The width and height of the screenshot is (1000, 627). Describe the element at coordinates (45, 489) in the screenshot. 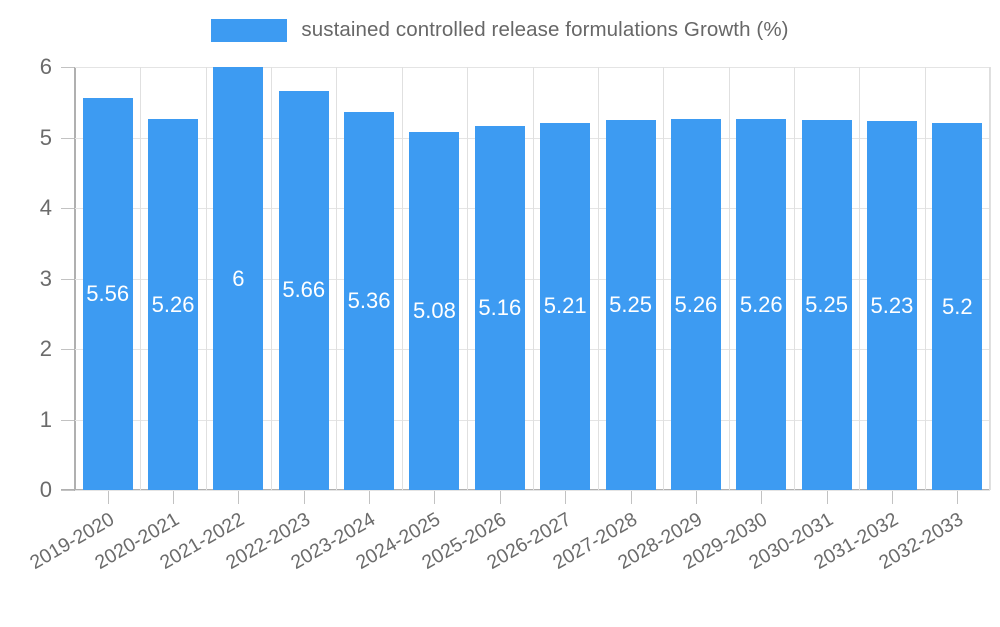

I see `y-tick-label: 0` at that location.